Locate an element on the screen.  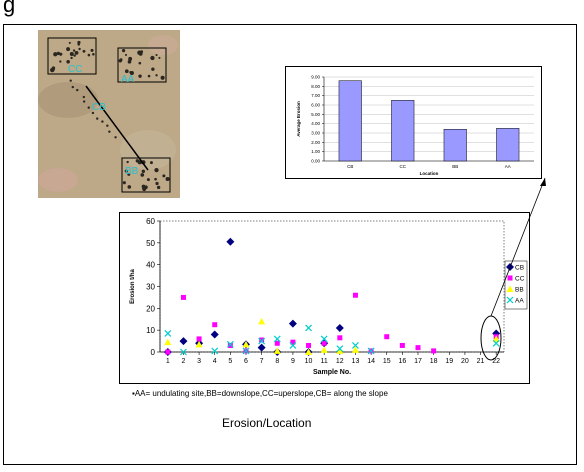
x-tick-label: 12 is located at coordinates (340, 361).